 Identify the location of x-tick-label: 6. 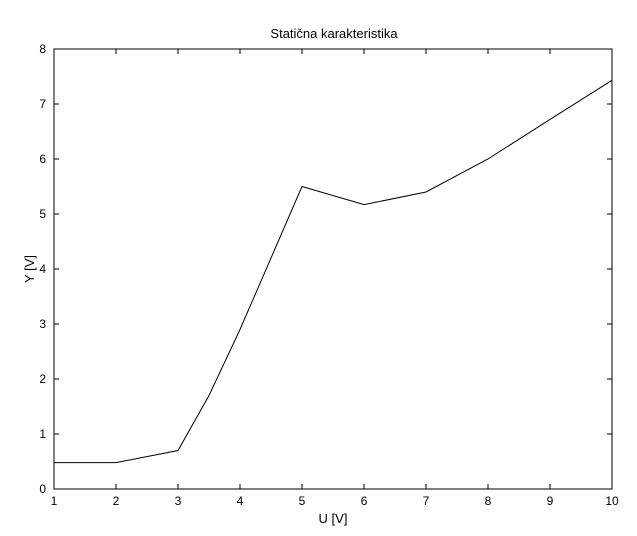
(364, 501).